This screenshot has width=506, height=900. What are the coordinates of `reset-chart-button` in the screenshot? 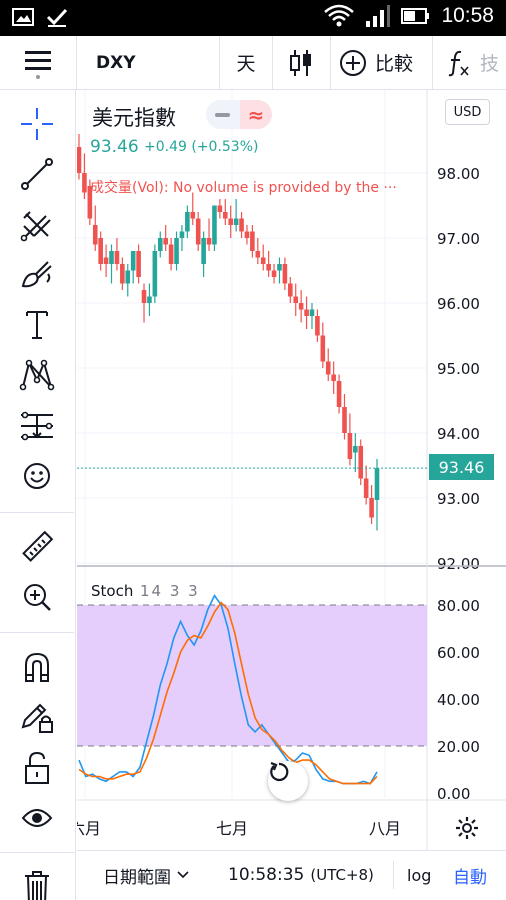 It's located at (288, 781).